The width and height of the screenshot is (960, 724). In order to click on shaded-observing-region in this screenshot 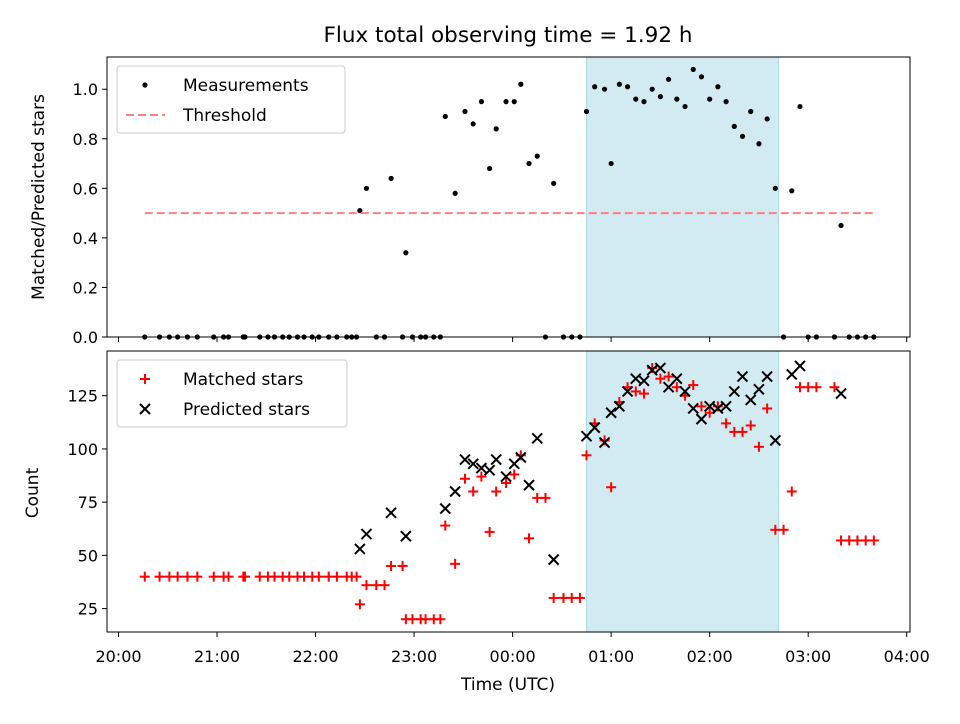, I will do `click(683, 197)`.